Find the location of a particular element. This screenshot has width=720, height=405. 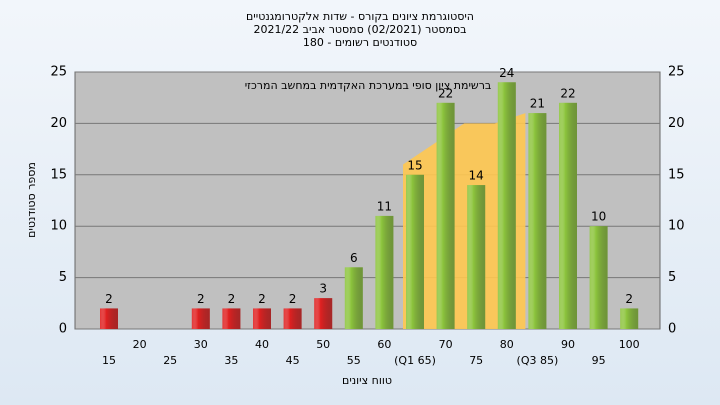

area is located at coordinates (464, 221).